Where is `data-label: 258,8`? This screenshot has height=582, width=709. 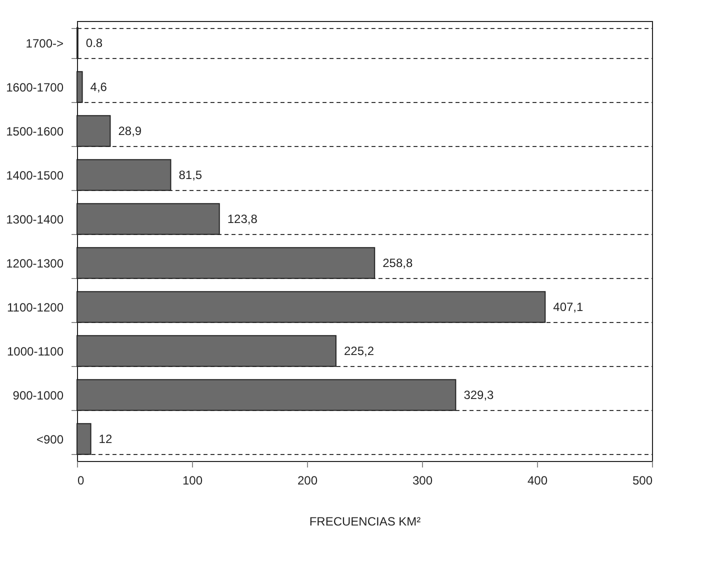
data-label: 258,8 is located at coordinates (397, 263).